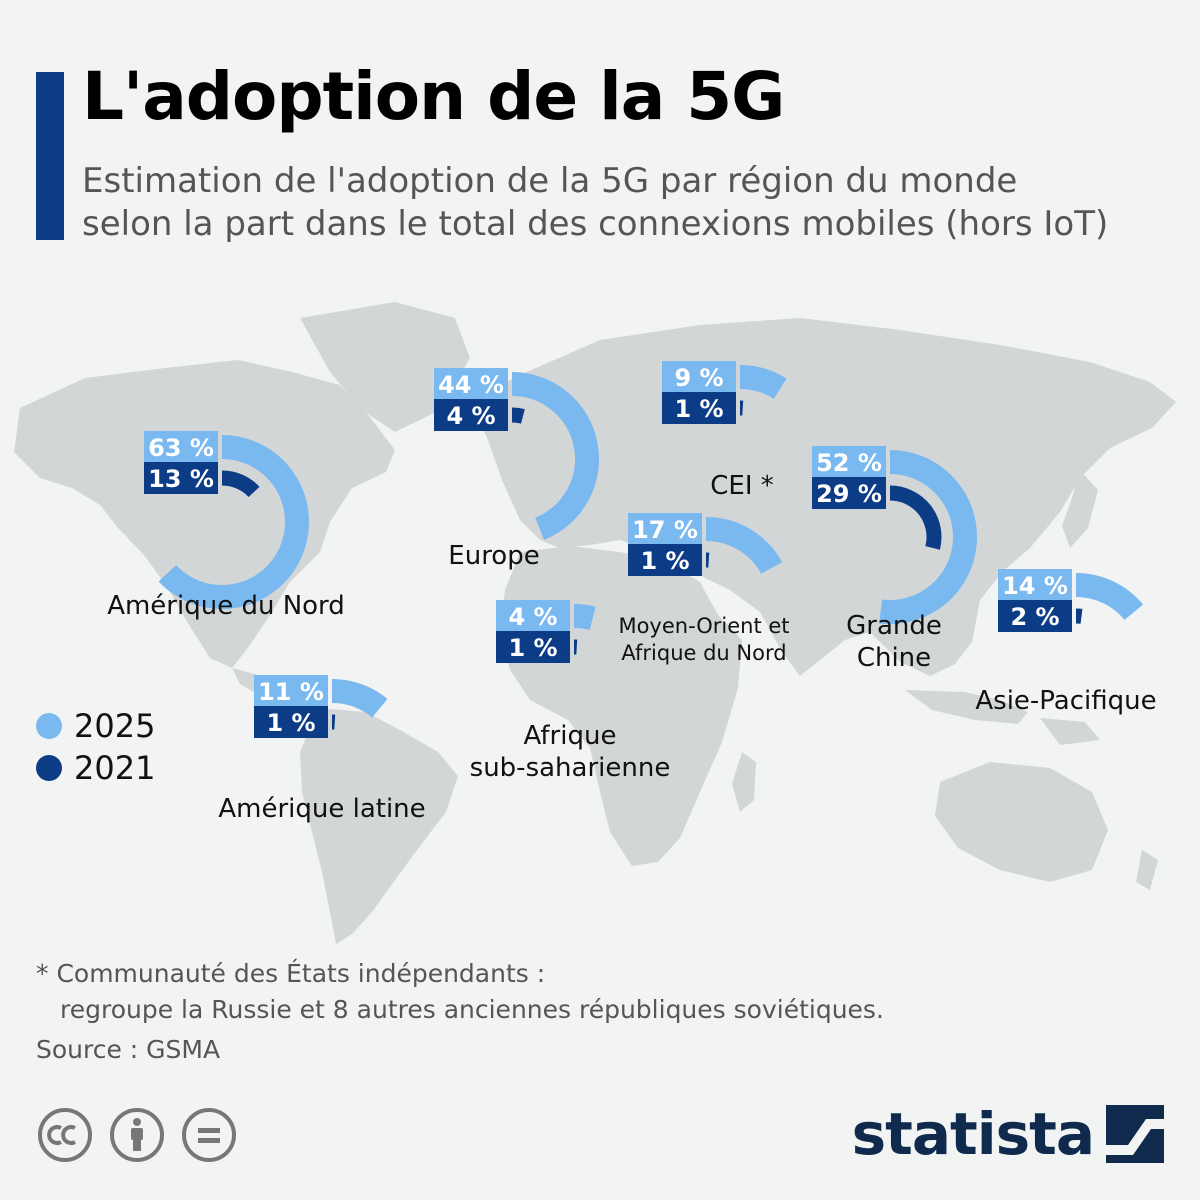  I want to click on region-label-europe: Europe, so click(493, 556).